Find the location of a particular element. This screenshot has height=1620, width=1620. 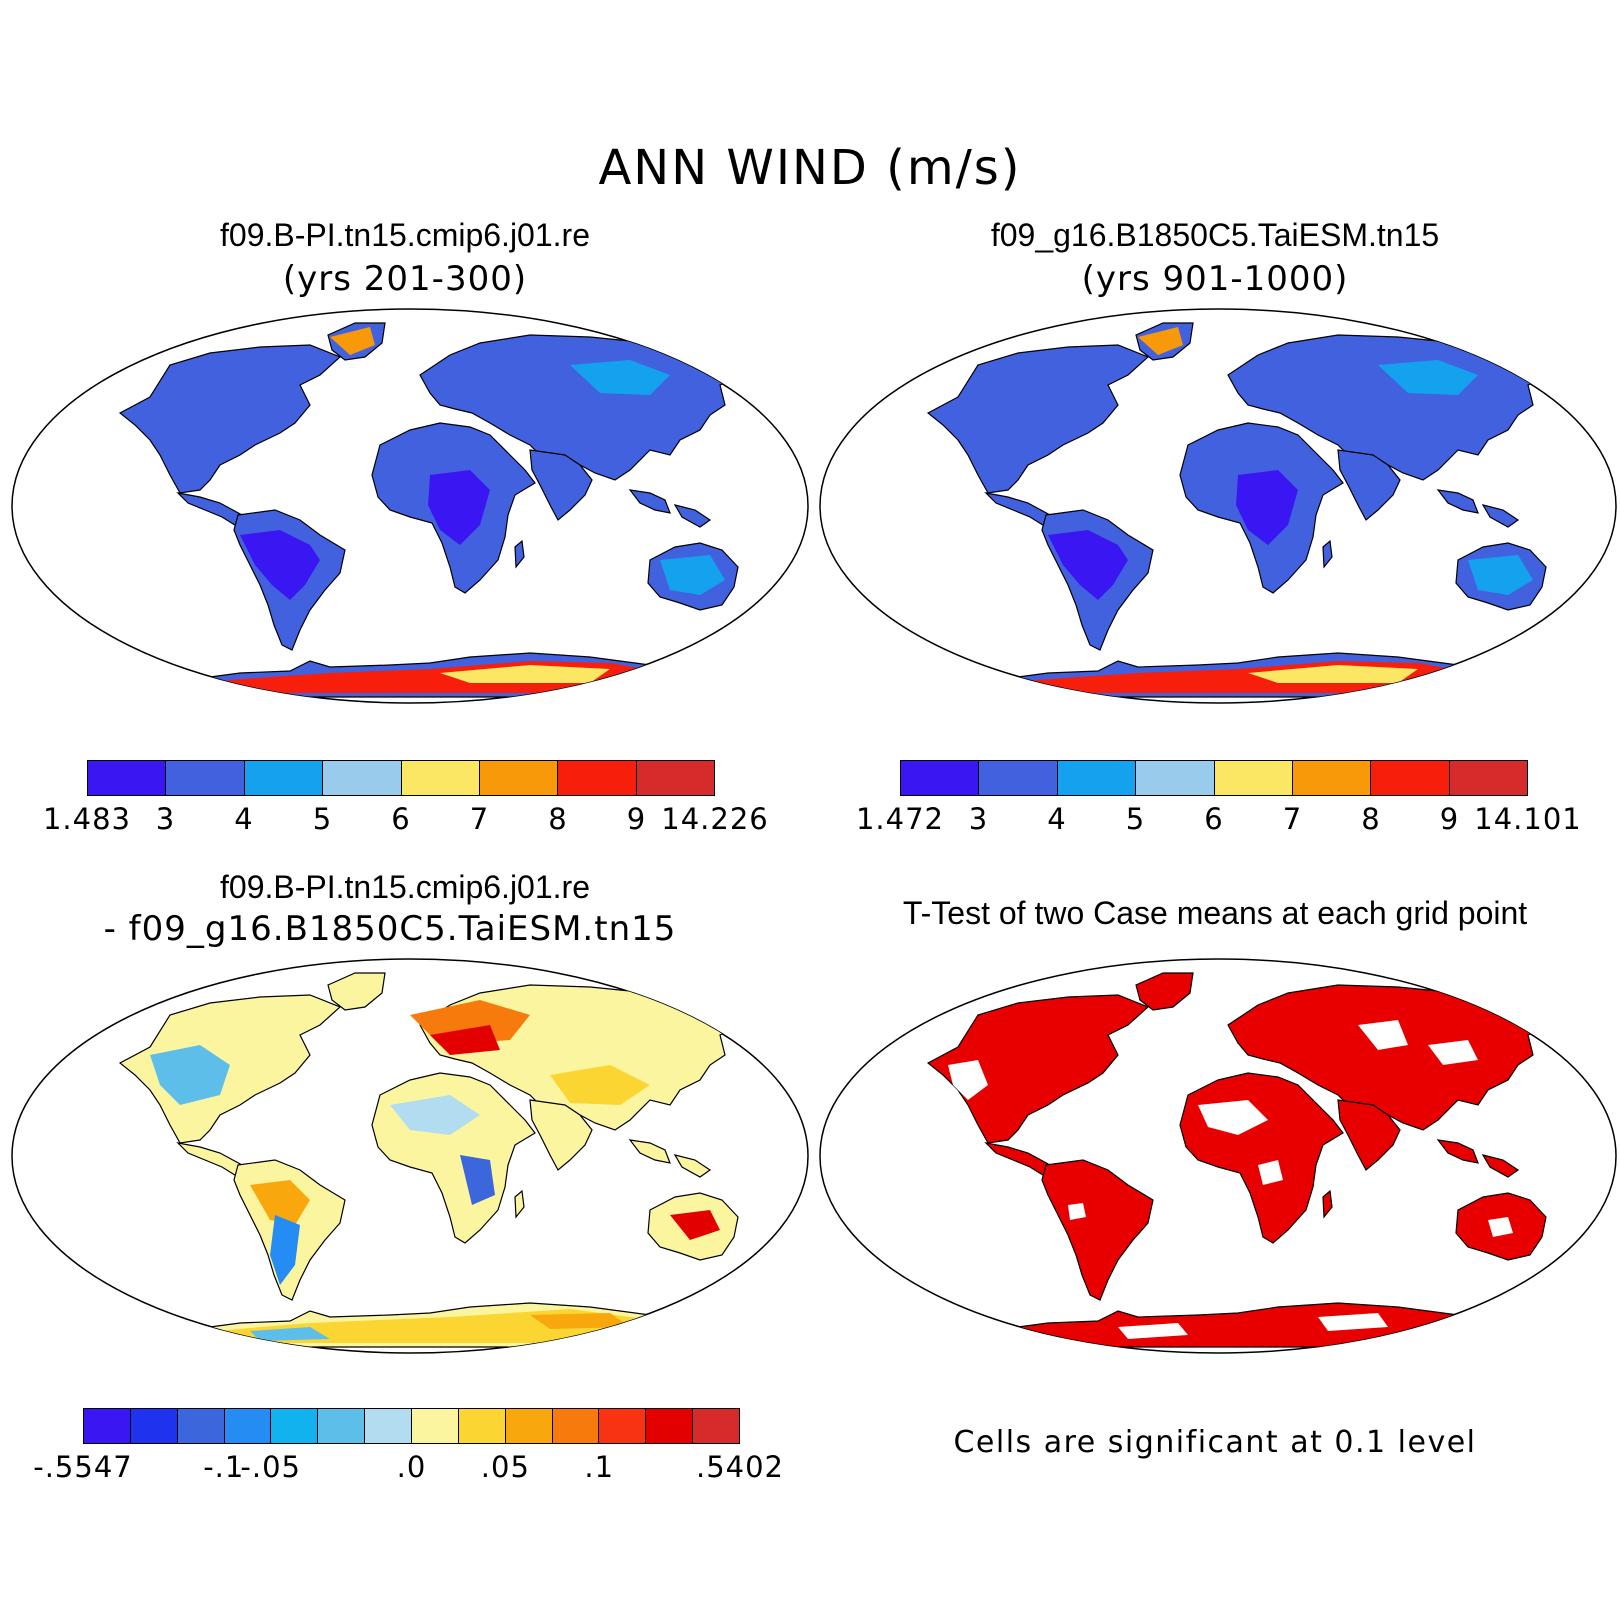

case2-title: f09_g16.B1850C5.TaiESM.tn15 is located at coordinates (1215, 235).